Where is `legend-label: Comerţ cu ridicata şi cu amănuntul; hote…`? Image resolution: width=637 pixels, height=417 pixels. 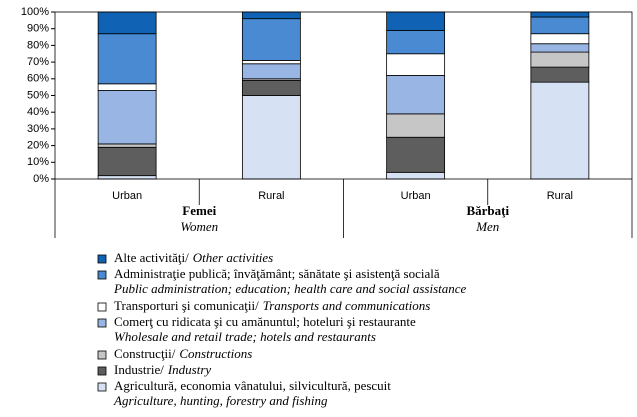 legend-label: Comerţ cu ridicata şi cu amănuntul; hote… is located at coordinates (265, 321).